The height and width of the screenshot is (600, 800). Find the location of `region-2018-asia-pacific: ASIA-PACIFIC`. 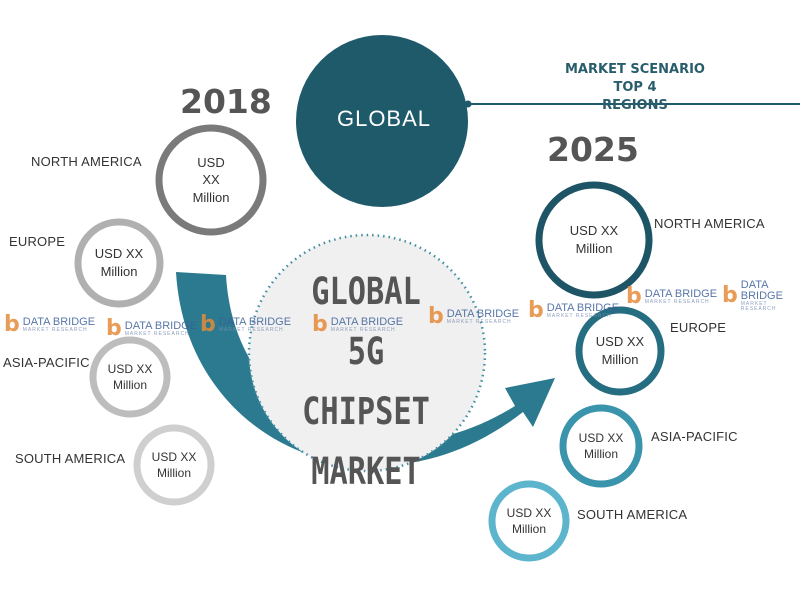

region-2018-asia-pacific: ASIA-PACIFIC is located at coordinates (46, 362).